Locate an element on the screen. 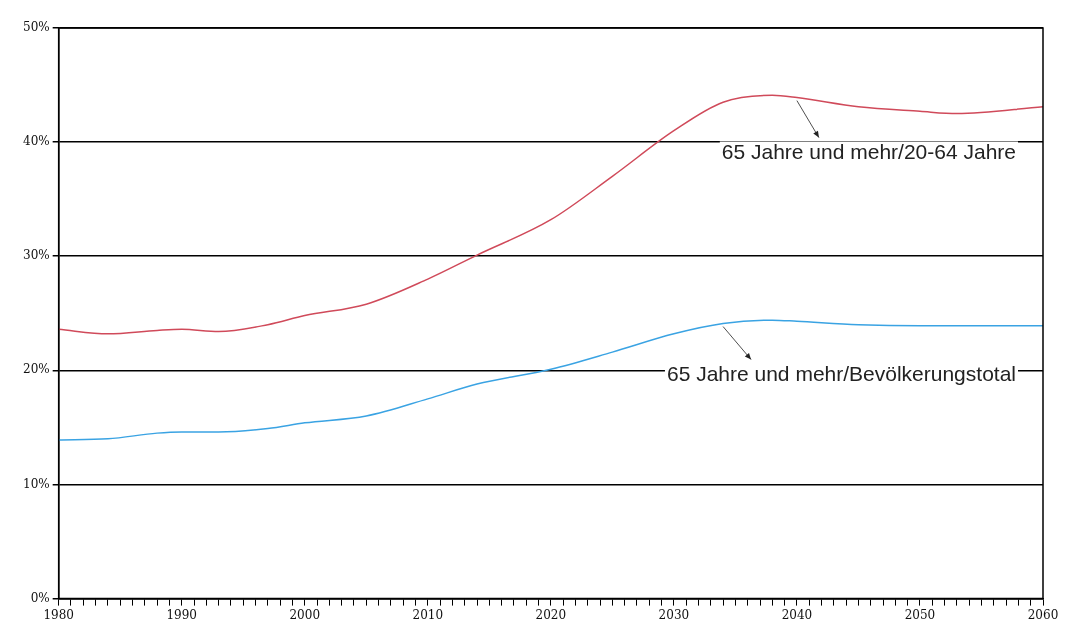  series-label: 65 Jahre und mehr/20-64 Jahre is located at coordinates (868, 152).